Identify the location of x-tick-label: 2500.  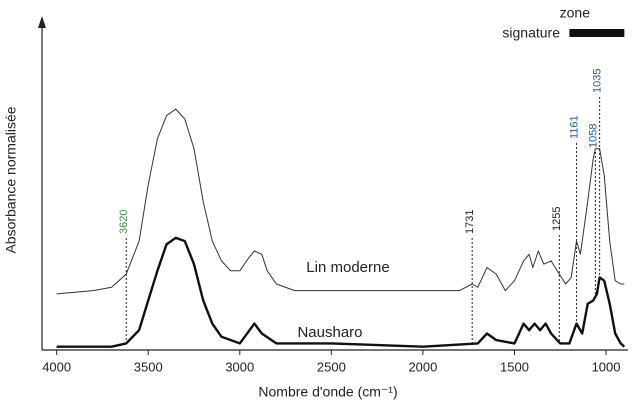
(331, 366).